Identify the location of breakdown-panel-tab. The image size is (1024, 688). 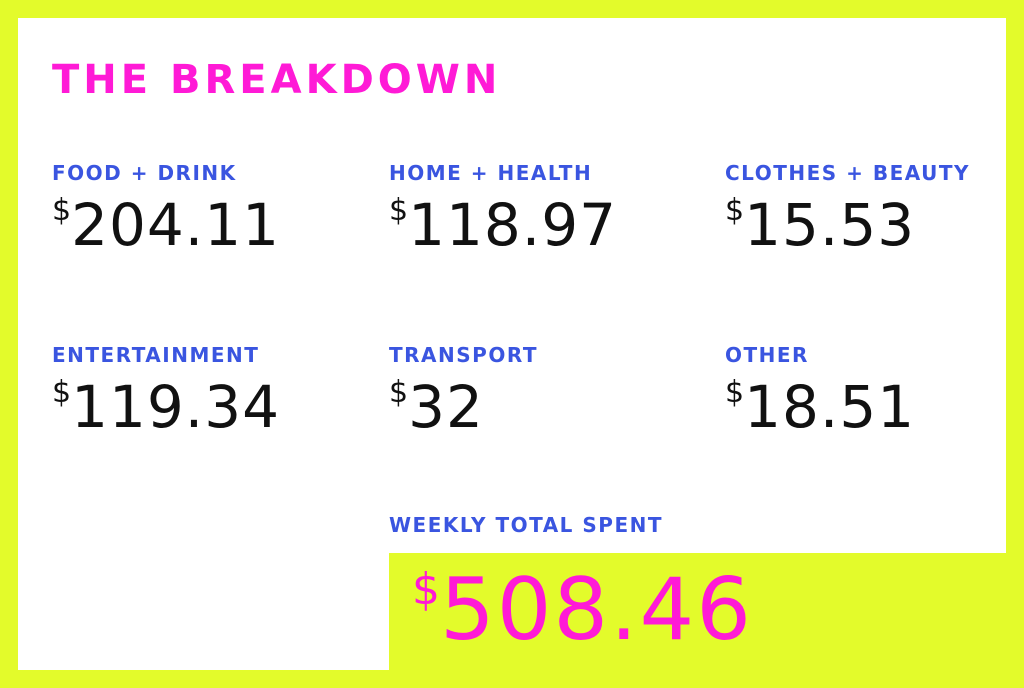
(203, 611).